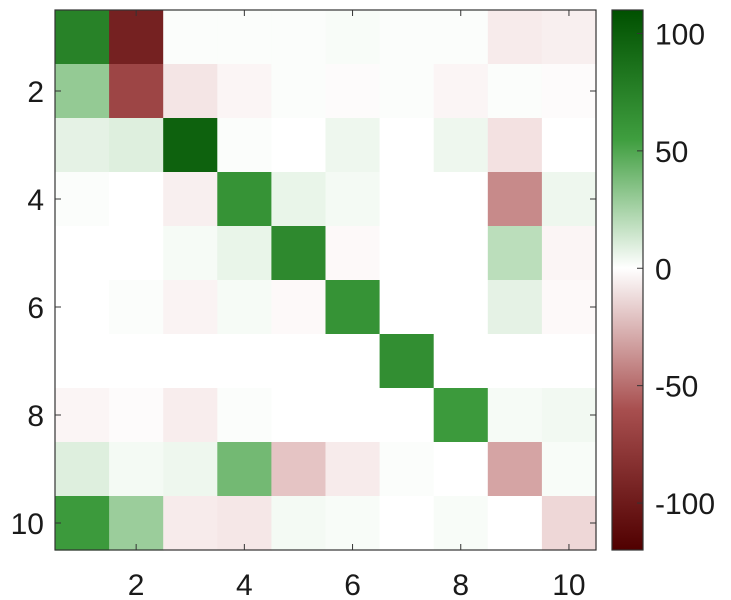 Image resolution: width=731 pixels, height=600 pixels. Describe the element at coordinates (353, 37) in the screenshot. I see `heatmap-cell-r1-c6` at that location.